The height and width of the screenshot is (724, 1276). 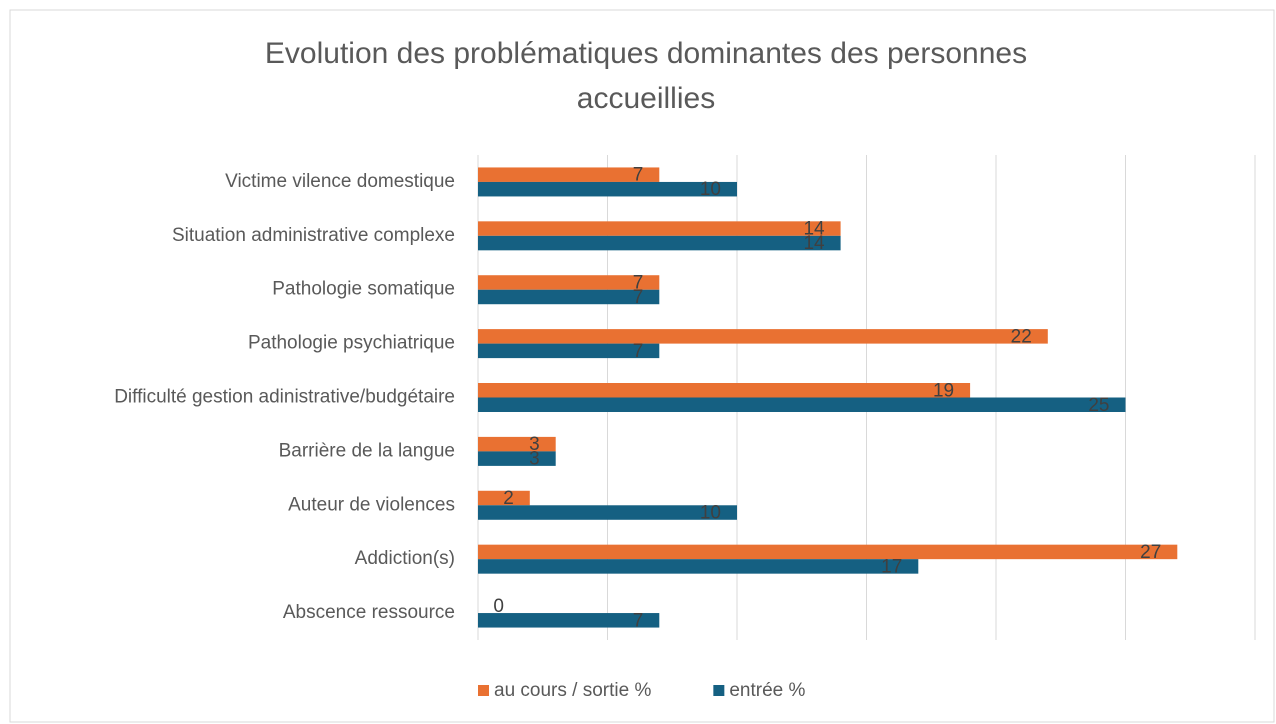 I want to click on title-line: accueillies, so click(x=646, y=98).